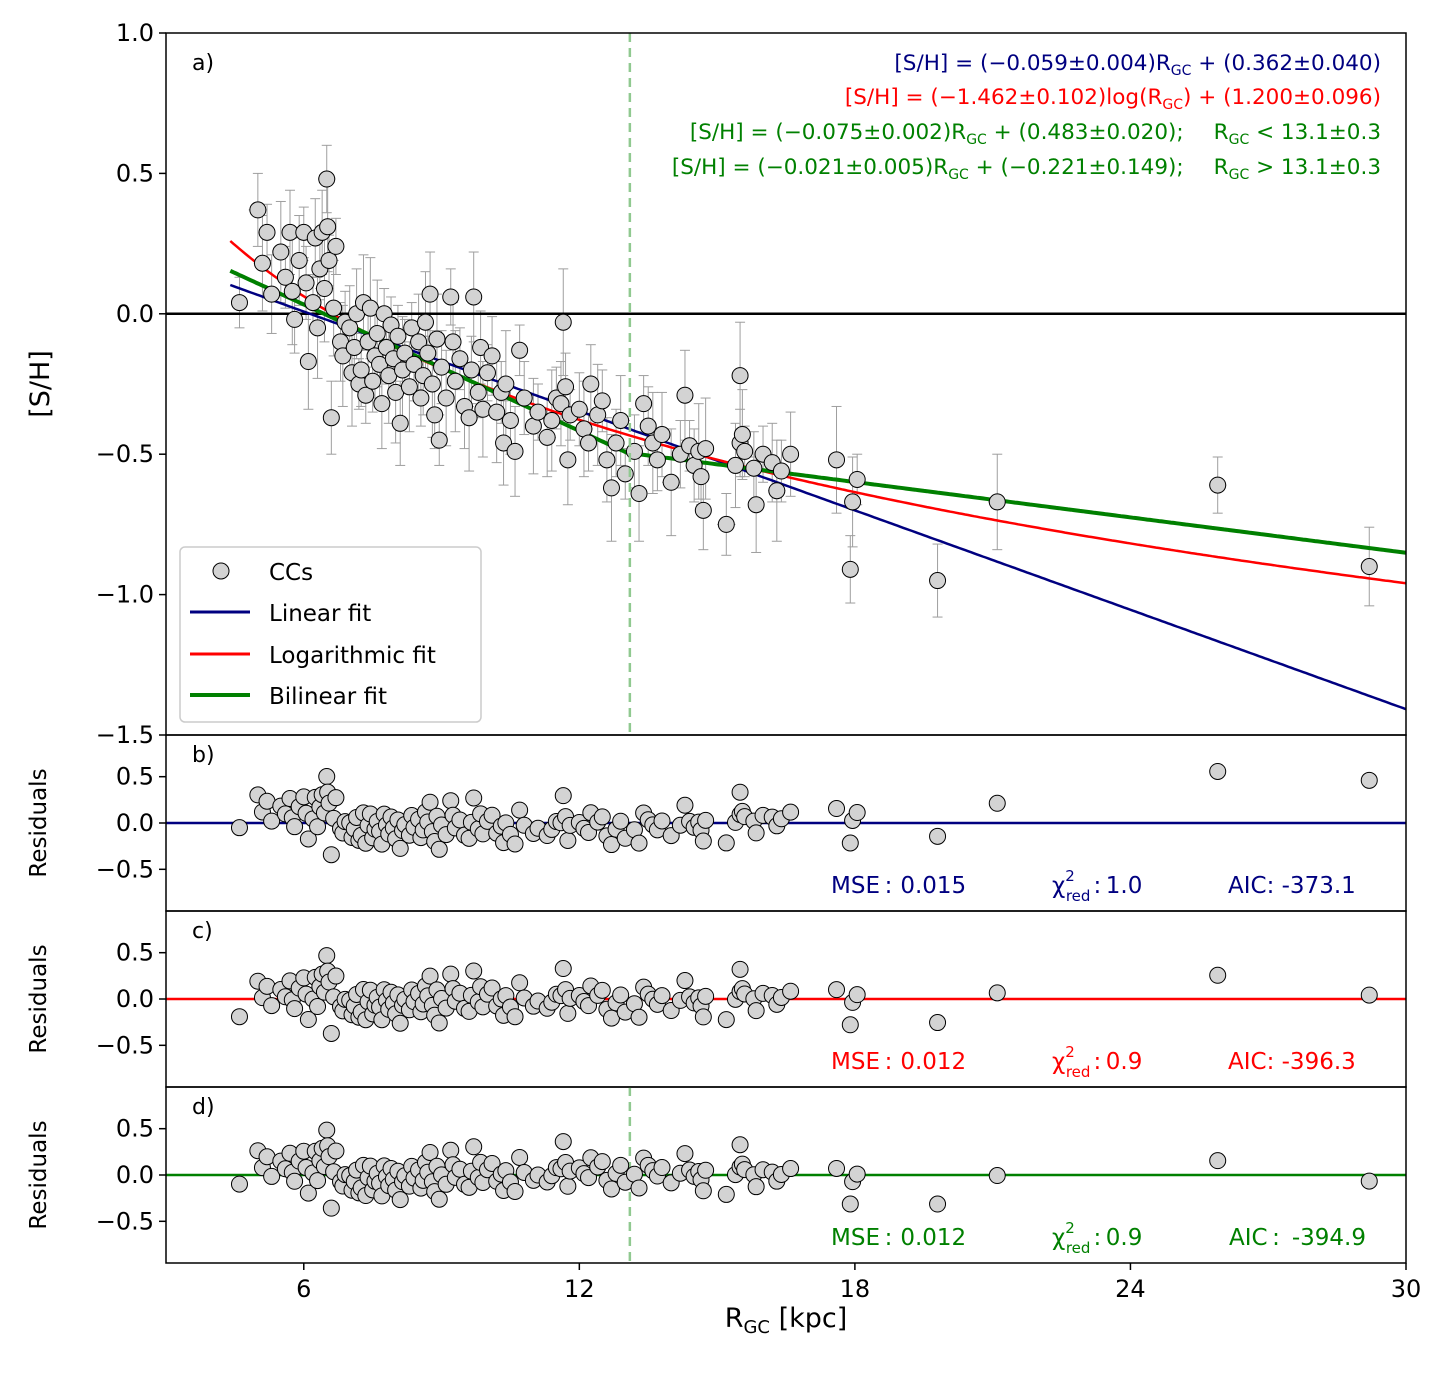 The height and width of the screenshot is (1385, 1447). I want to click on x-tick-label: 12, so click(579, 1289).